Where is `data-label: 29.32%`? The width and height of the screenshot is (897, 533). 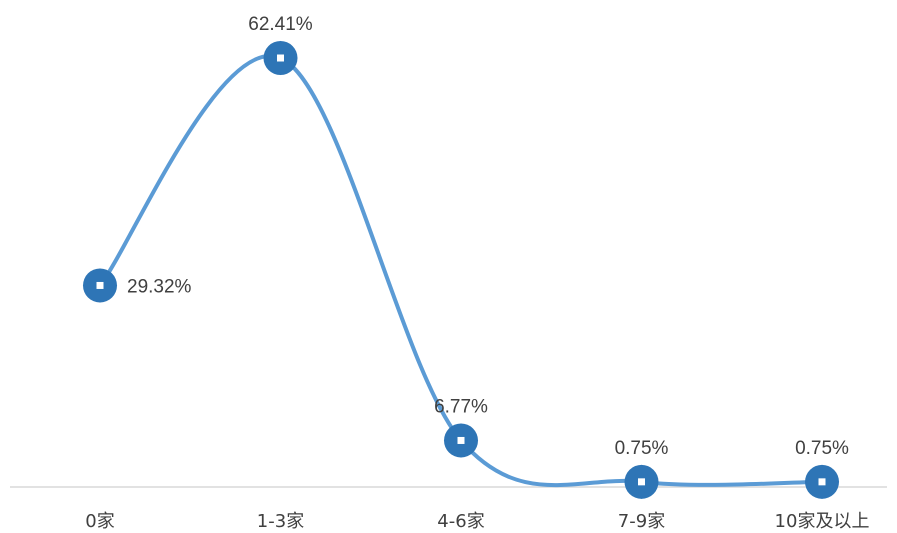 data-label: 29.32% is located at coordinates (159, 286).